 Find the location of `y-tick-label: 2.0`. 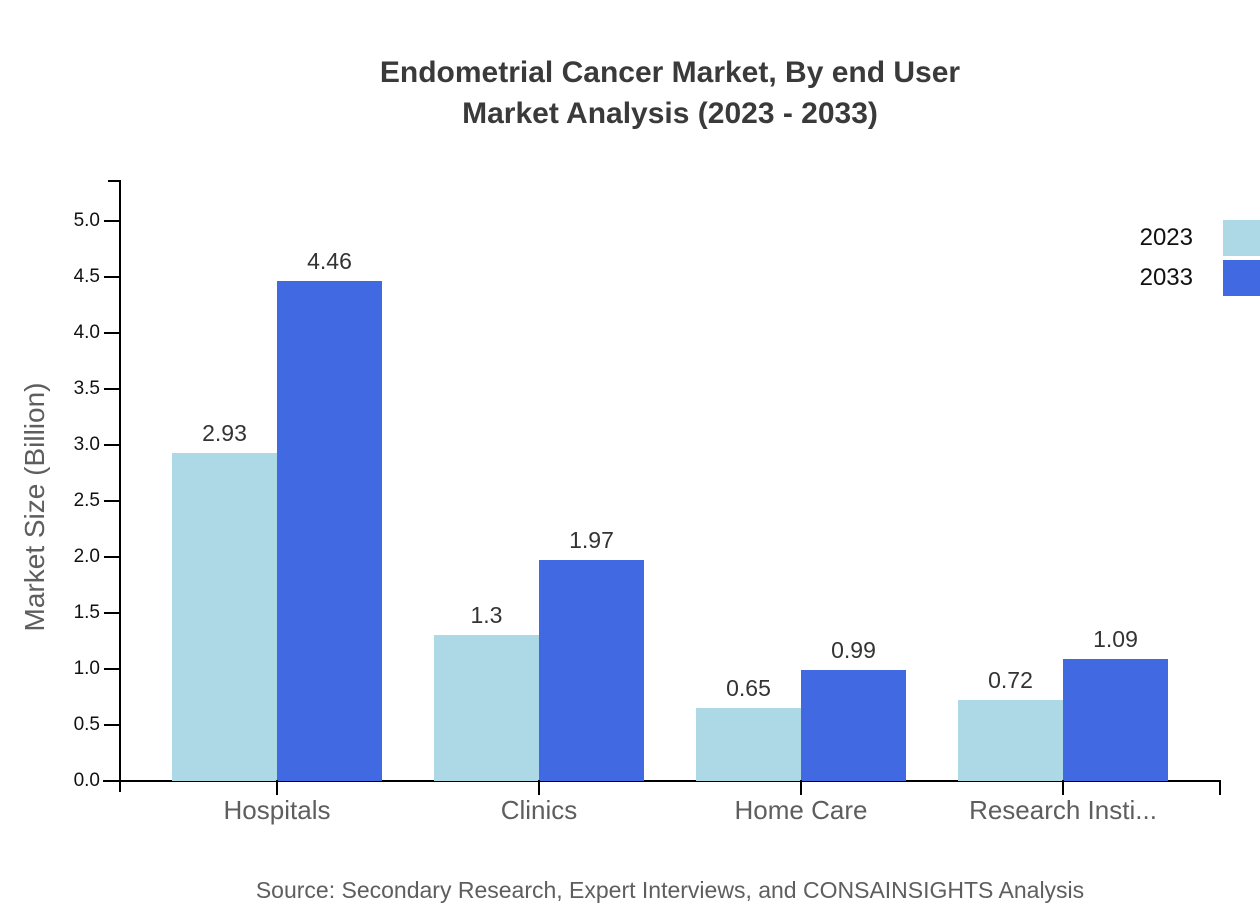

y-tick-label: 2.0 is located at coordinates (86, 556).